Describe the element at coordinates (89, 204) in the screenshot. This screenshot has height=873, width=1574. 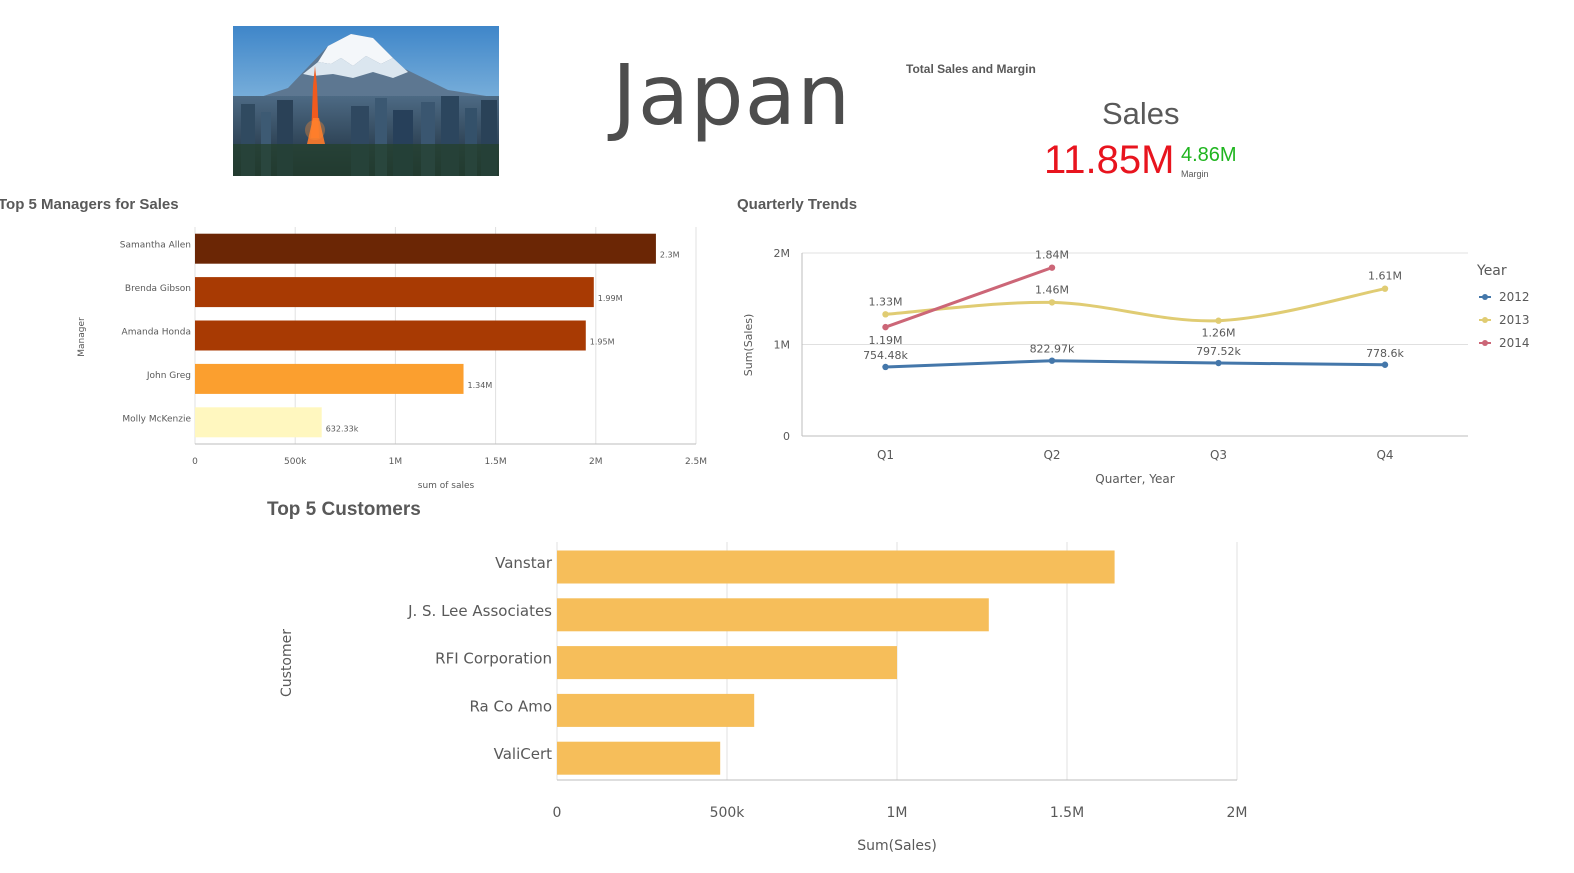
I see `managers-chart-title: Top 5 Managers for Sales` at that location.